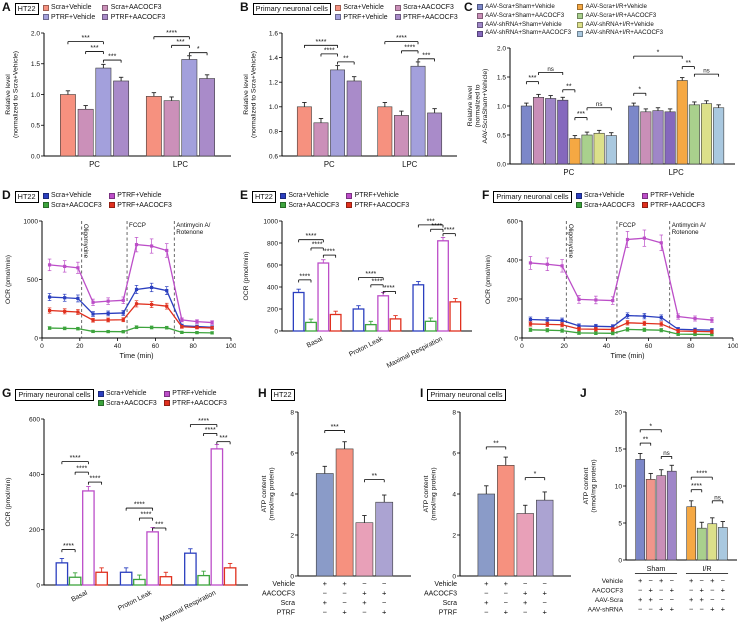 The height and width of the screenshot is (637, 741). Describe the element at coordinates (499, 394) in the screenshot. I see `panel-I-header: I Primary neuronal cells` at that location.